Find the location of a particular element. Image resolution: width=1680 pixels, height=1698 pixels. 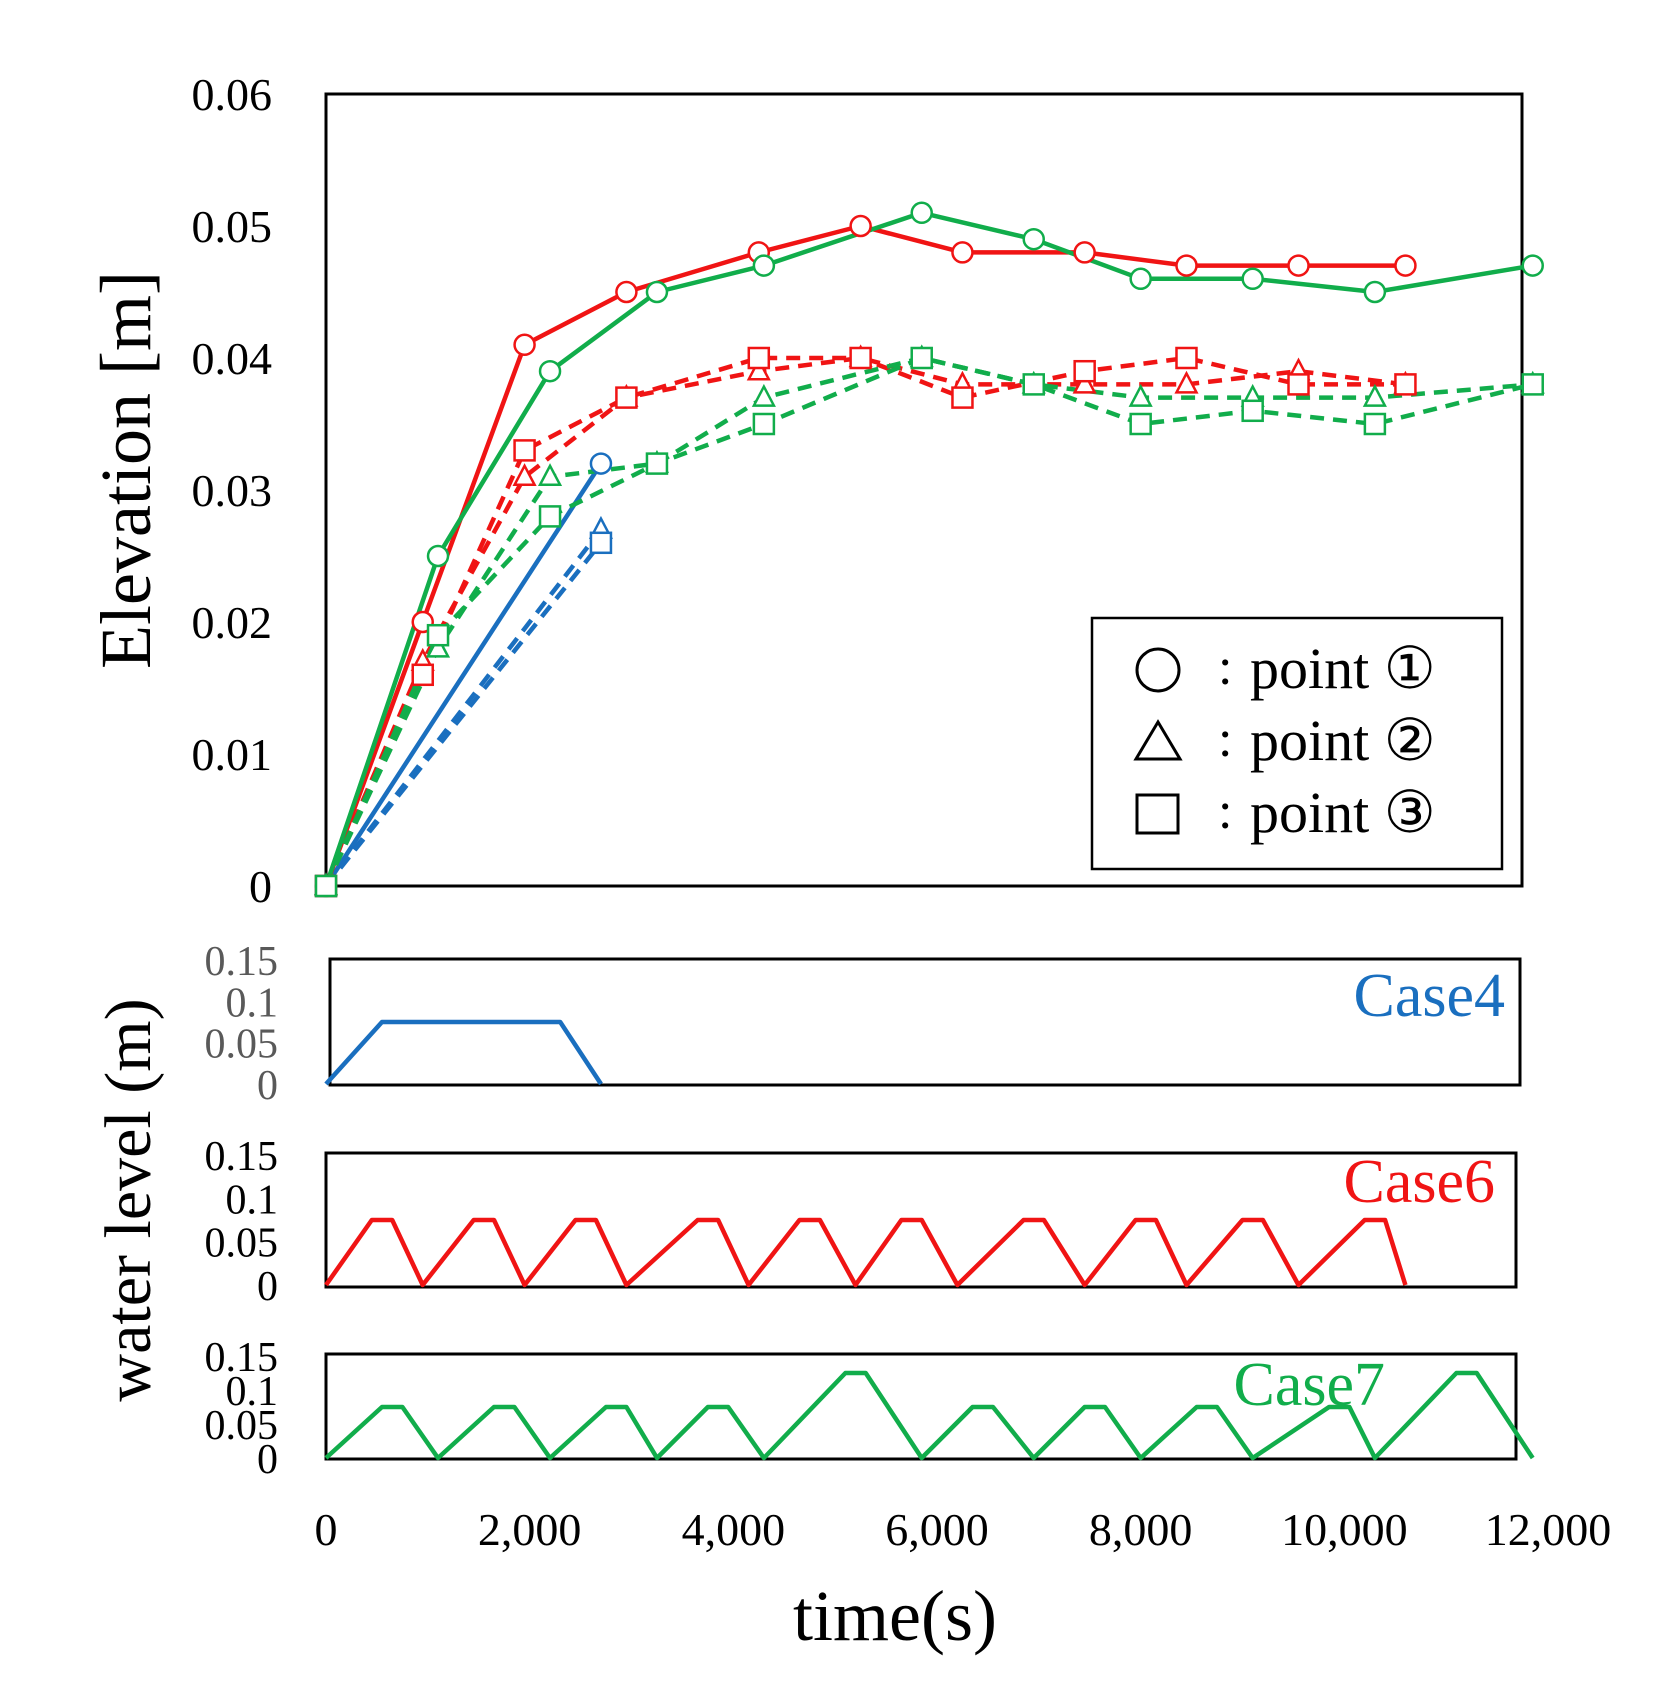

case6-plot-frame is located at coordinates (921, 1220).